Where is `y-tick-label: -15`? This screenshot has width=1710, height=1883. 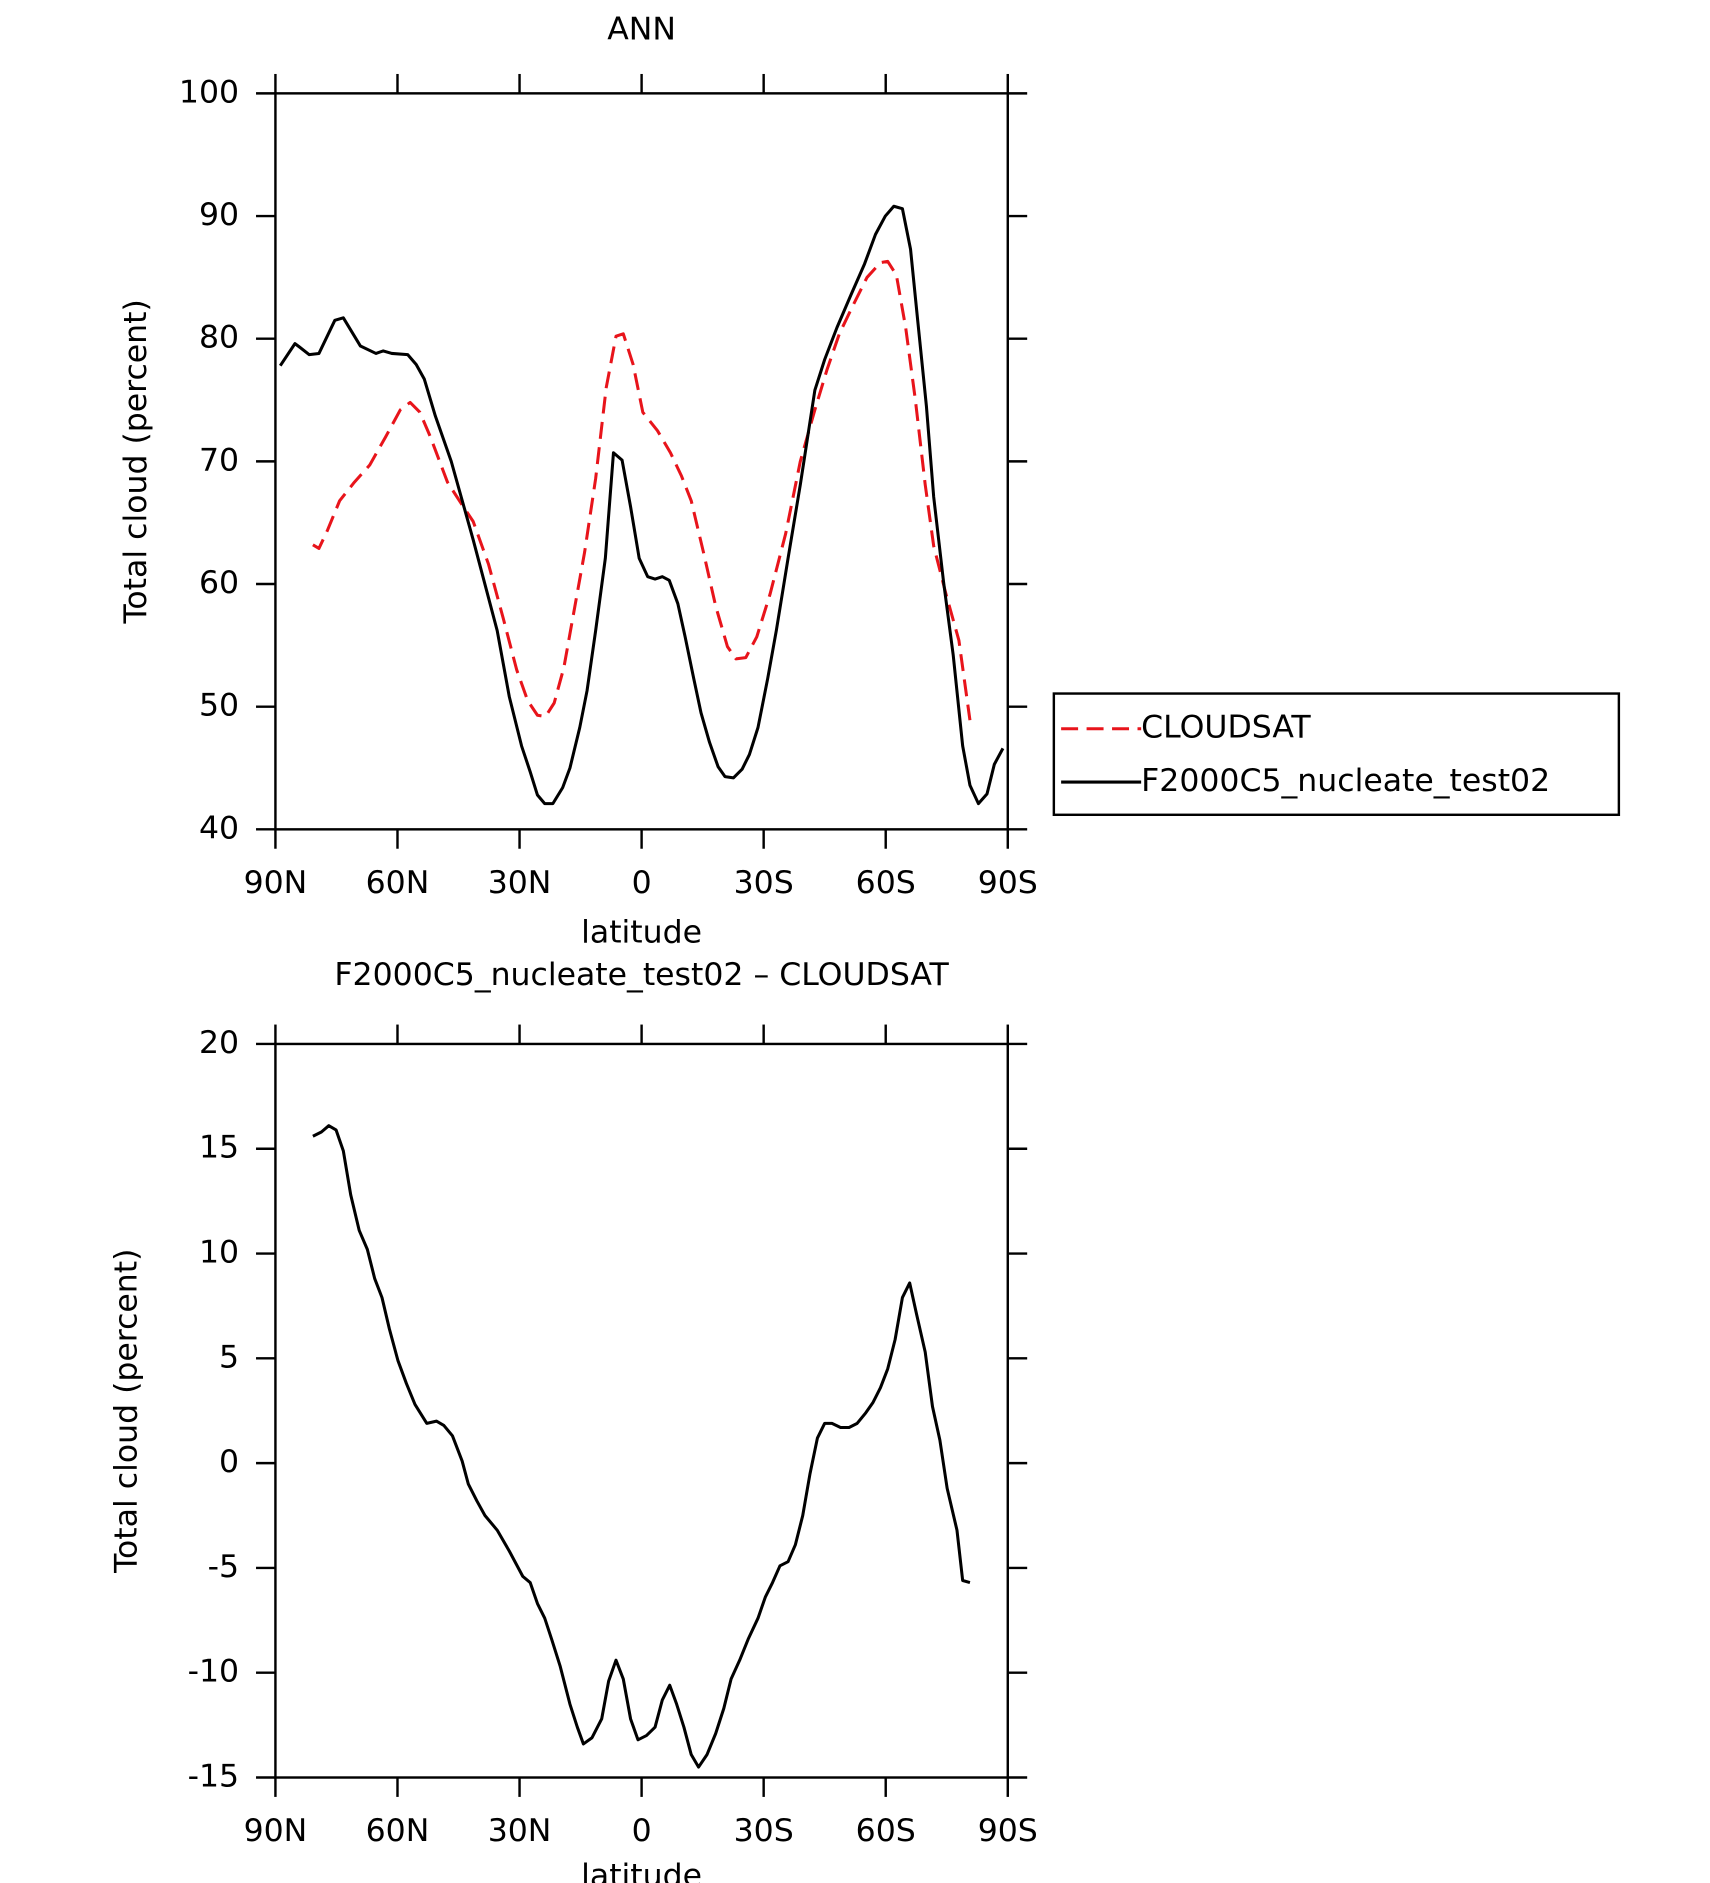 y-tick-label: -15 is located at coordinates (213, 1777).